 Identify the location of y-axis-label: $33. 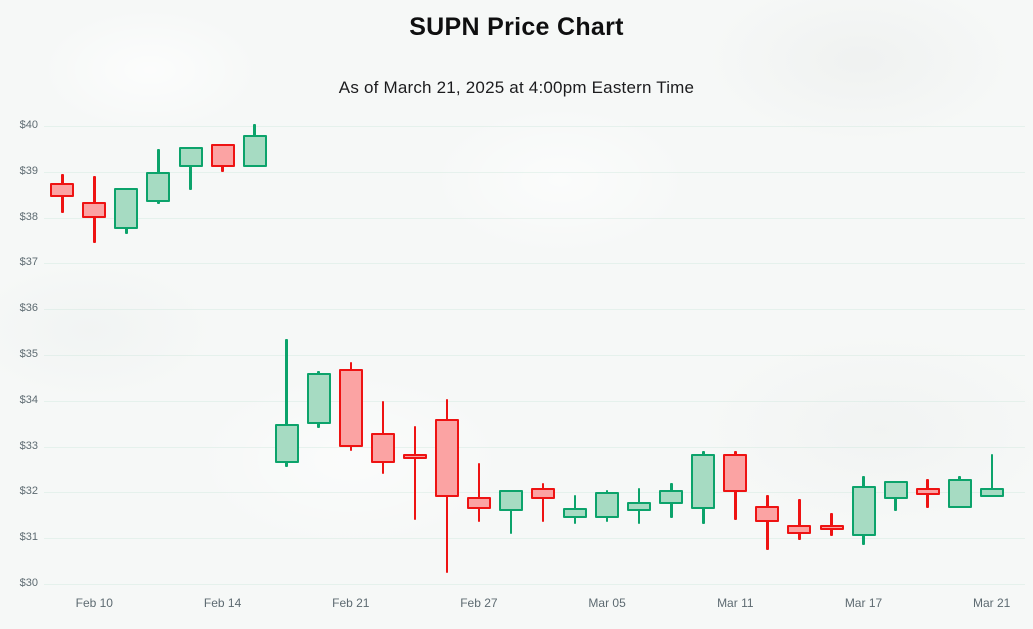
(28, 445).